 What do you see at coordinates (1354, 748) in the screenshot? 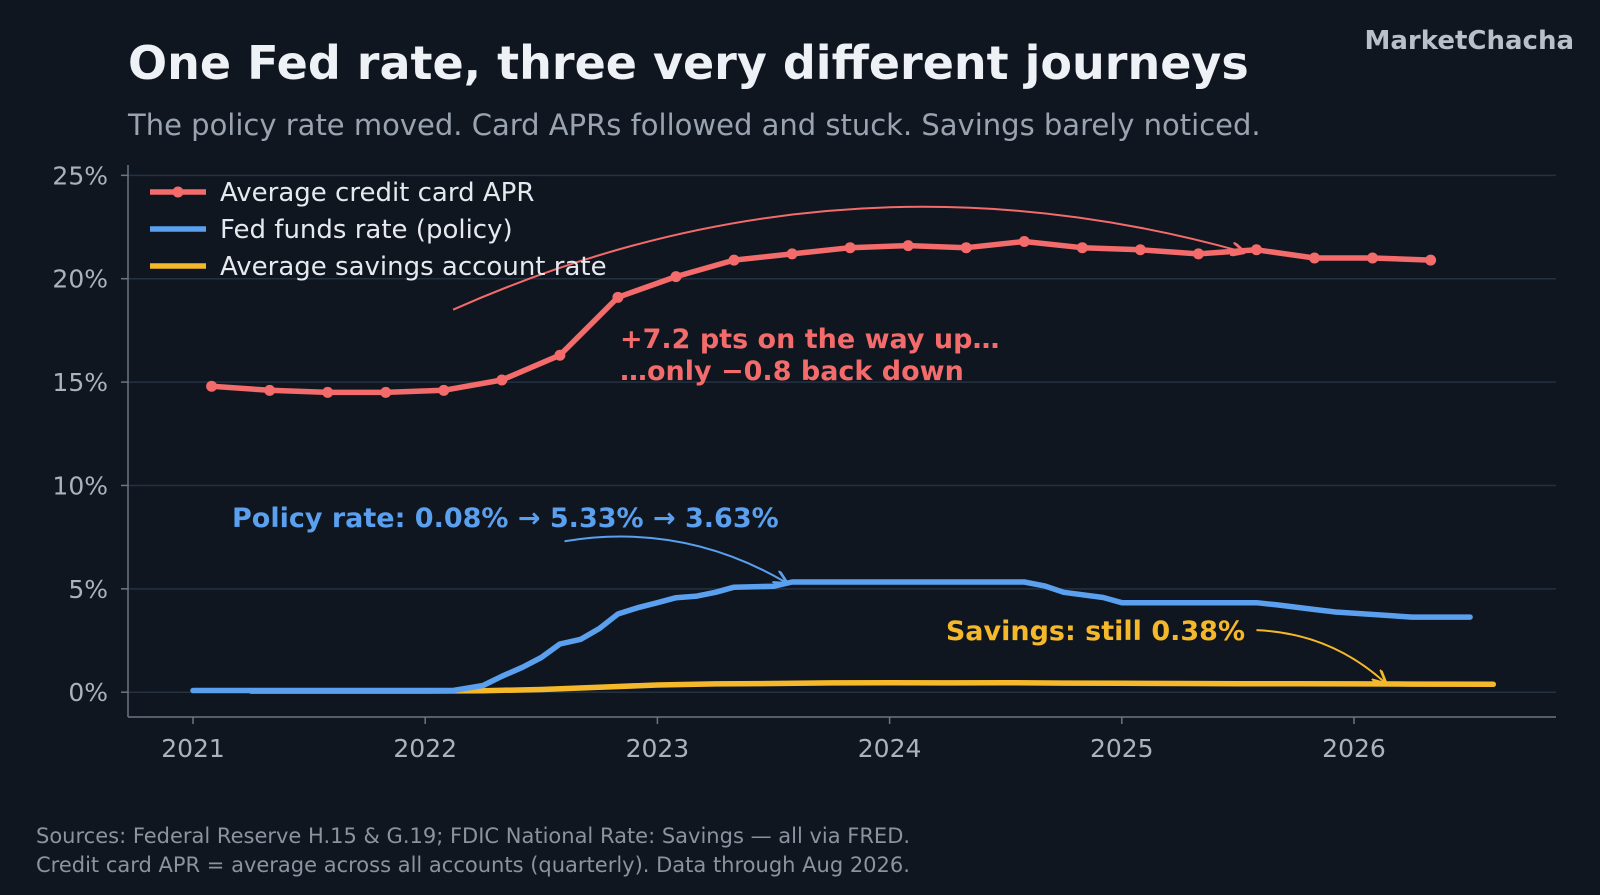
I see `x-tick-label: 2026` at bounding box center [1354, 748].